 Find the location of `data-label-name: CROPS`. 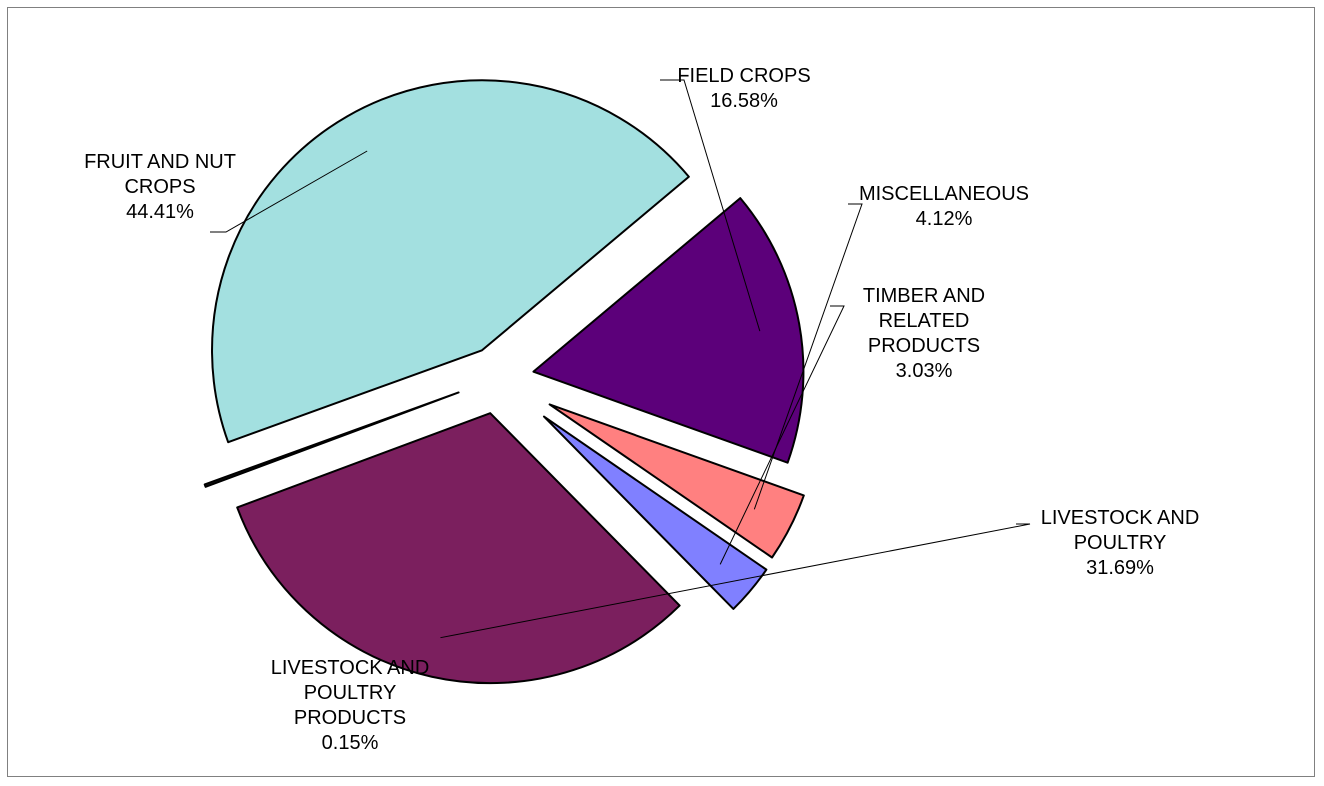

data-label-name: CROPS is located at coordinates (159, 187).